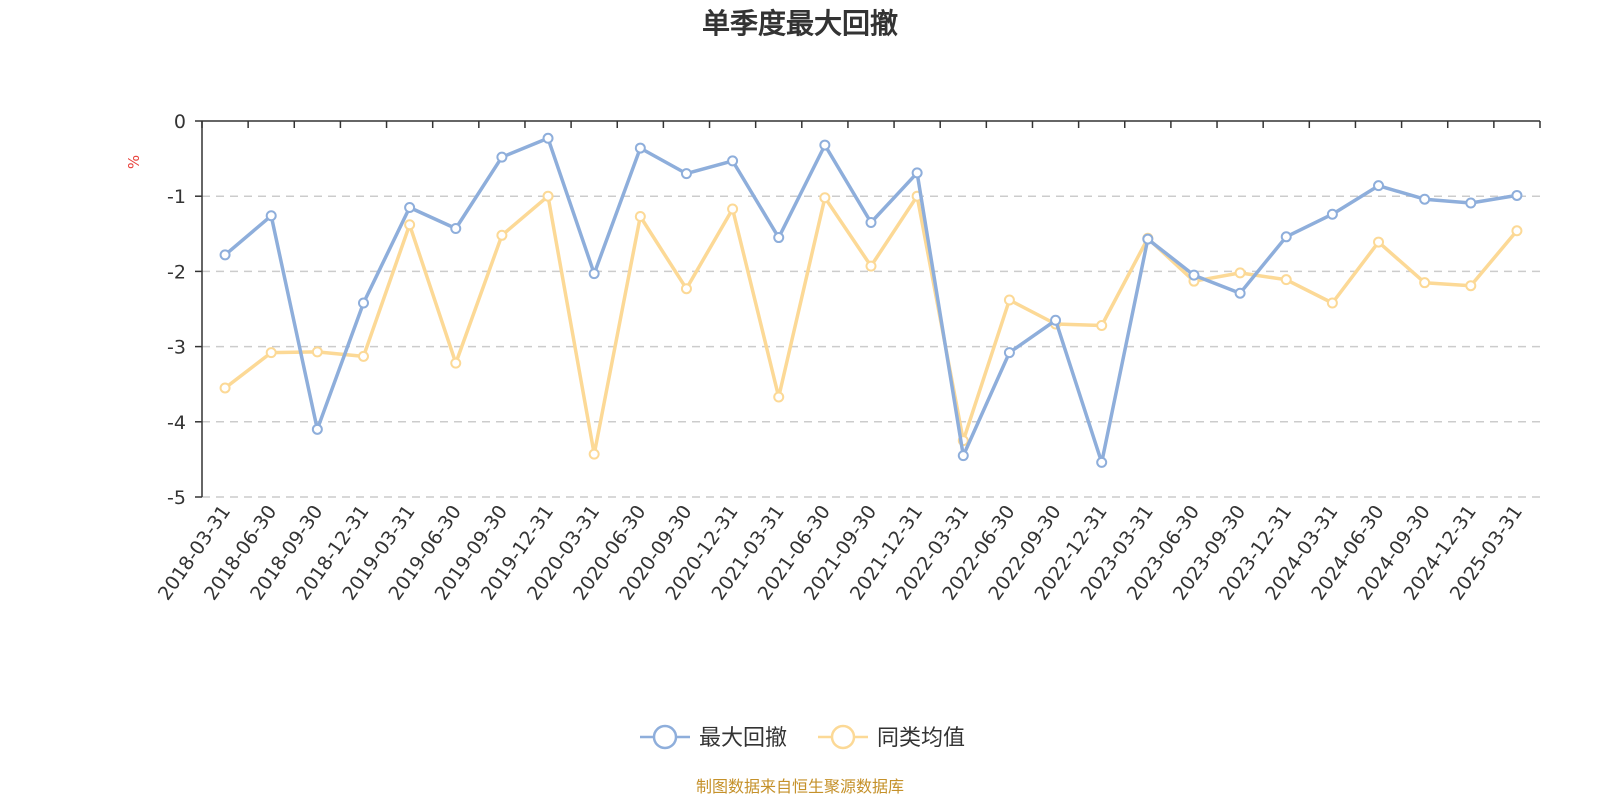 The width and height of the screenshot is (1600, 800). What do you see at coordinates (743, 738) in the screenshot?
I see `legend-label: 最大回撤` at bounding box center [743, 738].